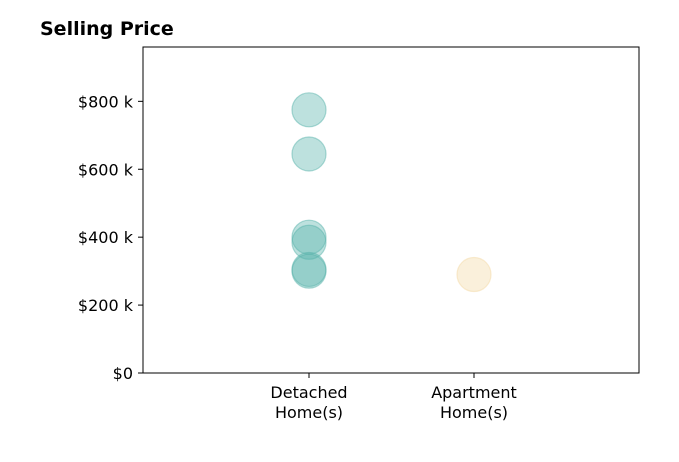 This screenshot has height=462, width=679. Describe the element at coordinates (106, 169) in the screenshot. I see `y-tick-label: $600 k` at that location.